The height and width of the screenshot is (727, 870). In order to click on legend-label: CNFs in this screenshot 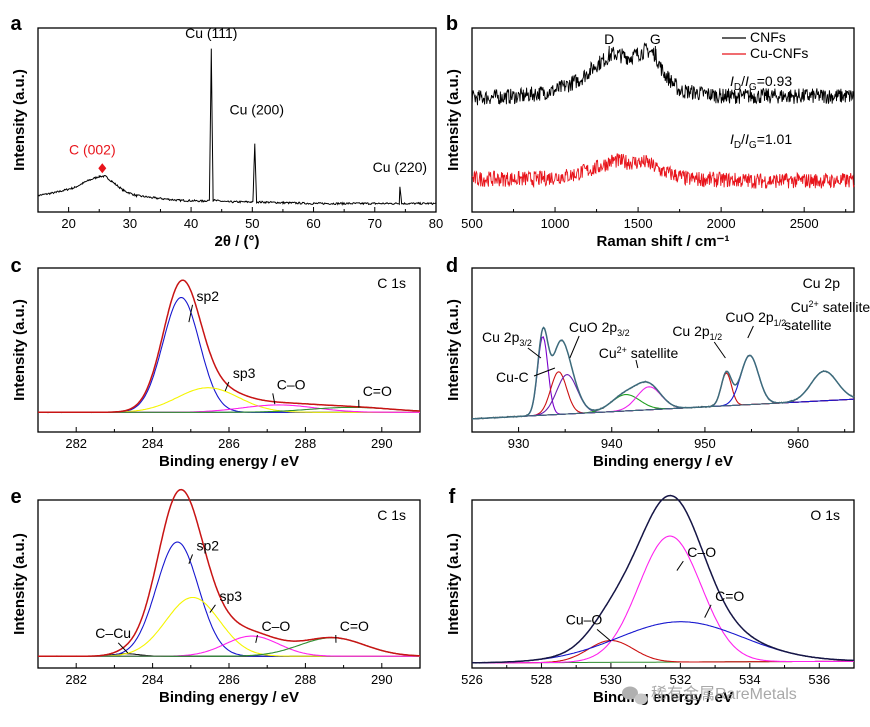, I will do `click(768, 37)`.